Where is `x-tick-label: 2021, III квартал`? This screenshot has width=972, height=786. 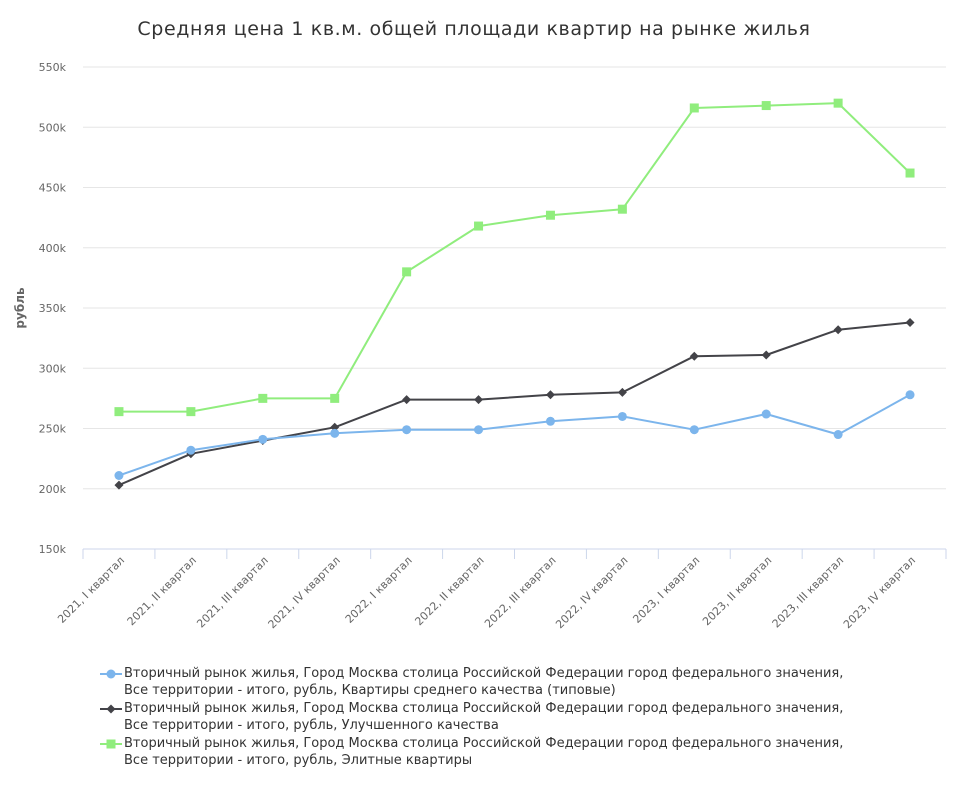 x-tick-label: 2021, III квартал is located at coordinates (232, 592).